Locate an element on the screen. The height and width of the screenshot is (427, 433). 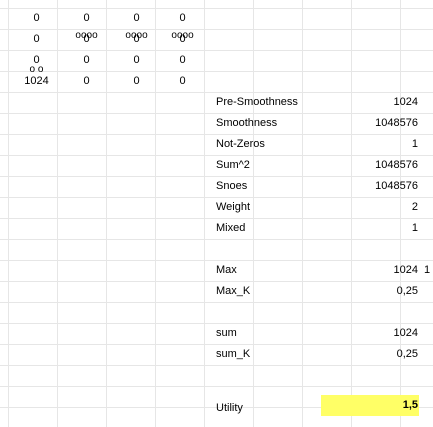
metric-label: Pre-Smoothness is located at coordinates (257, 102).